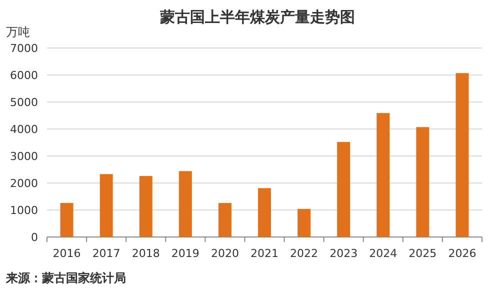  I want to click on x-tick-label: 2017, so click(106, 253).